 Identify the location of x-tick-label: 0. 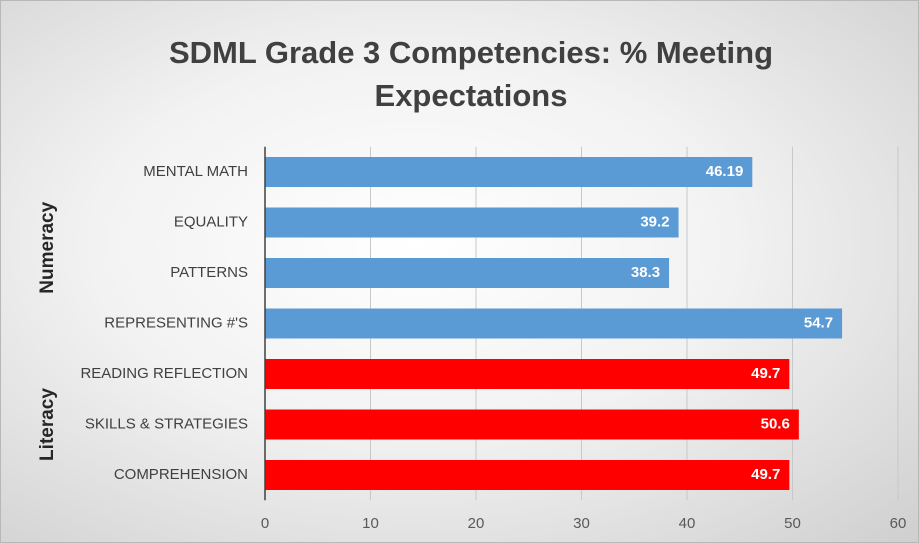
(265, 523).